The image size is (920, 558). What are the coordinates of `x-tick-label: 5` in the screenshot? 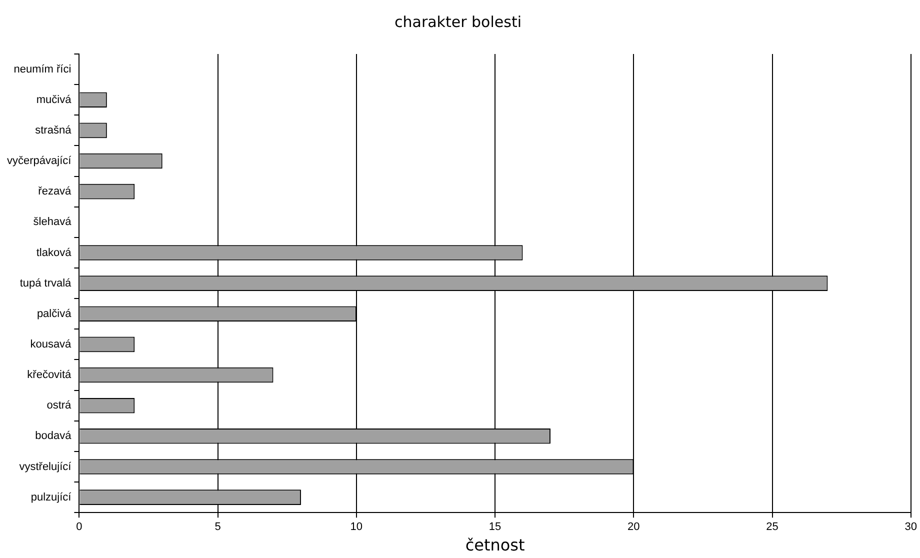 It's located at (217, 527).